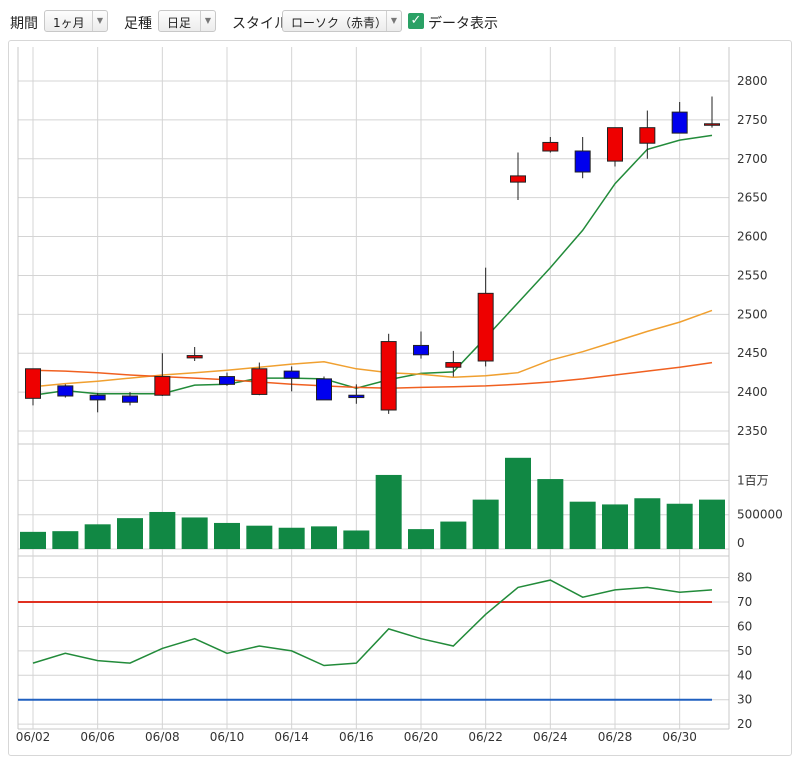 The height and width of the screenshot is (767, 800). Describe the element at coordinates (744, 724) in the screenshot. I see `oscillator-tick-label: 20` at that location.